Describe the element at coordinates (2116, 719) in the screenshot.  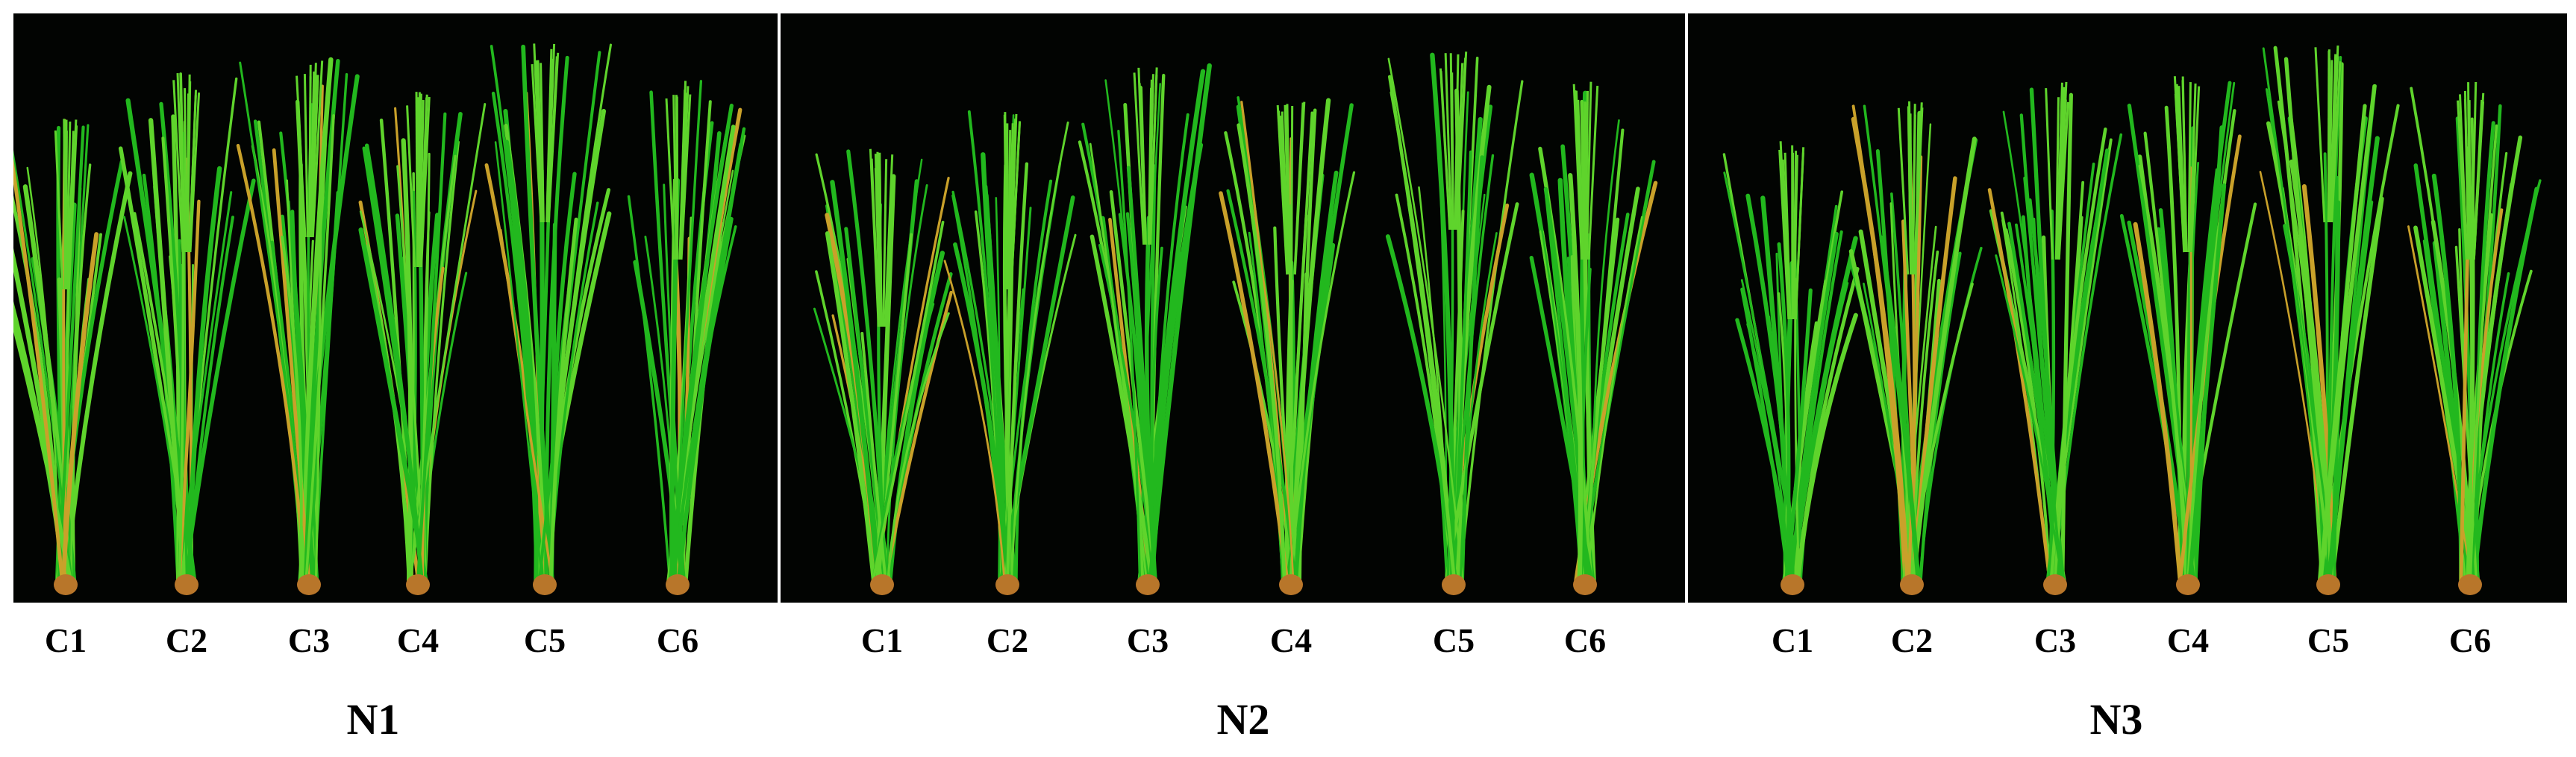
I see `group-label-n3: N3` at that location.